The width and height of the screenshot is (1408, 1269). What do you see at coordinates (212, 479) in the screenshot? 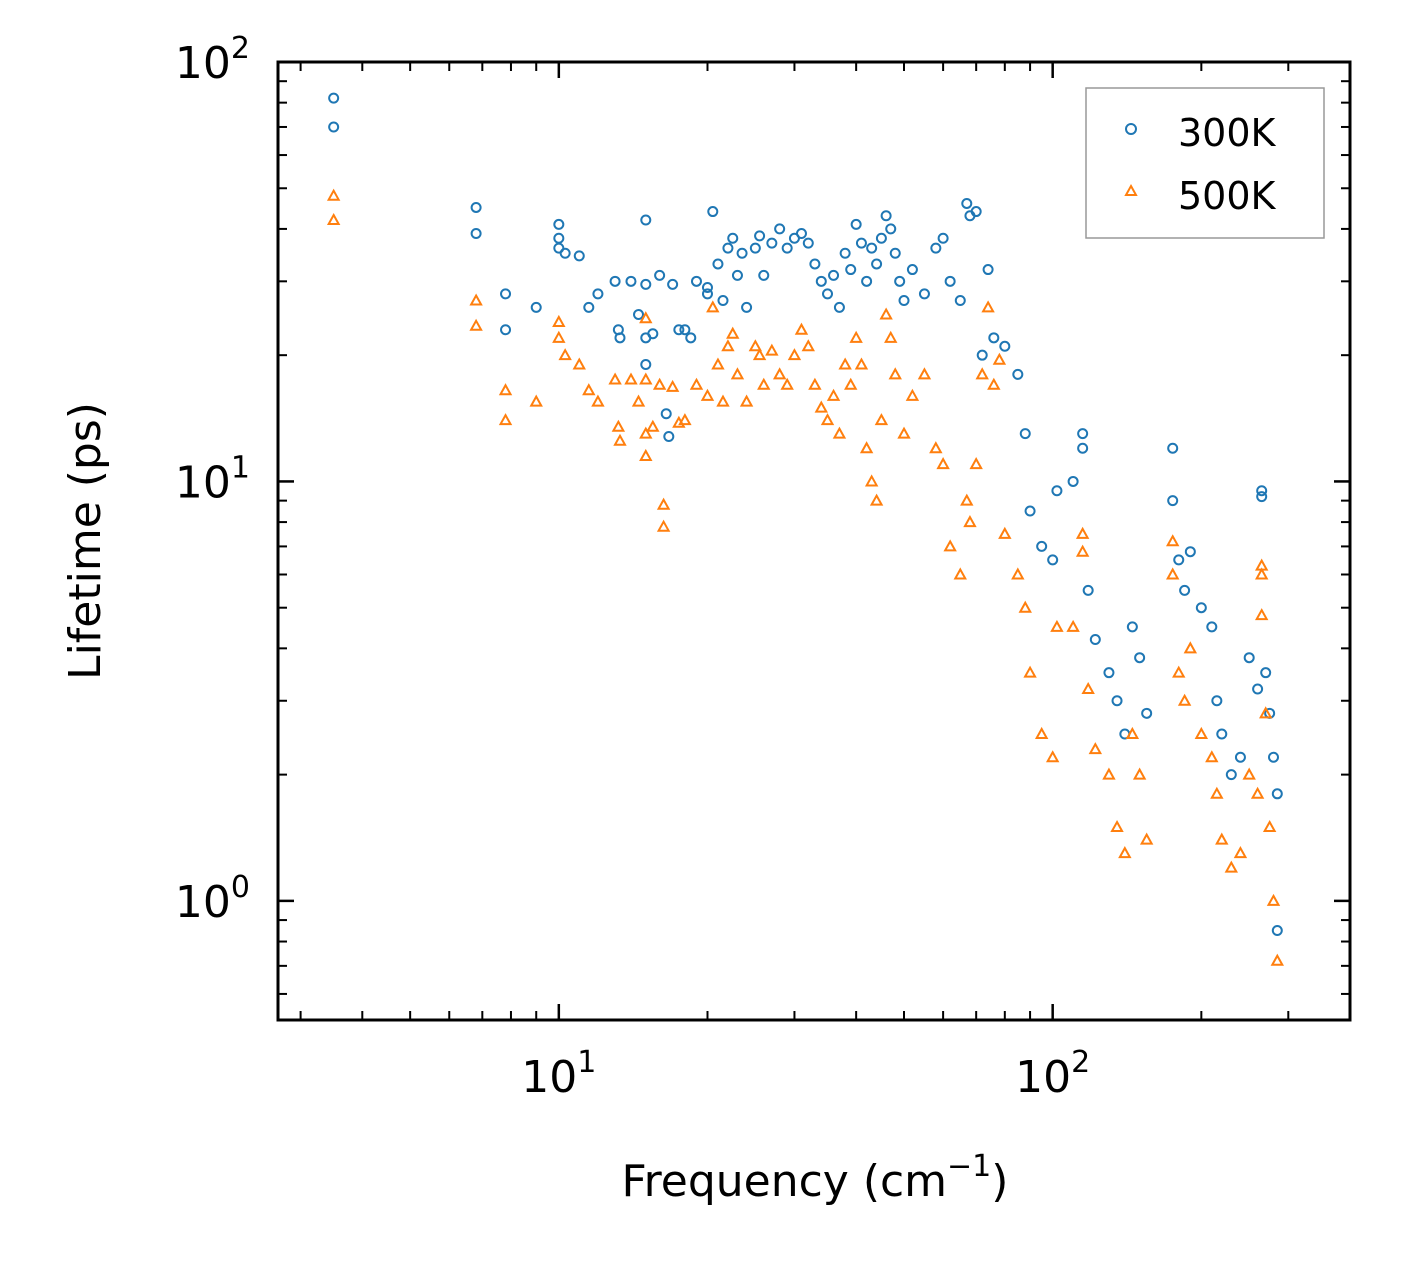
I see `y-tick-label: 10¹` at bounding box center [212, 479].